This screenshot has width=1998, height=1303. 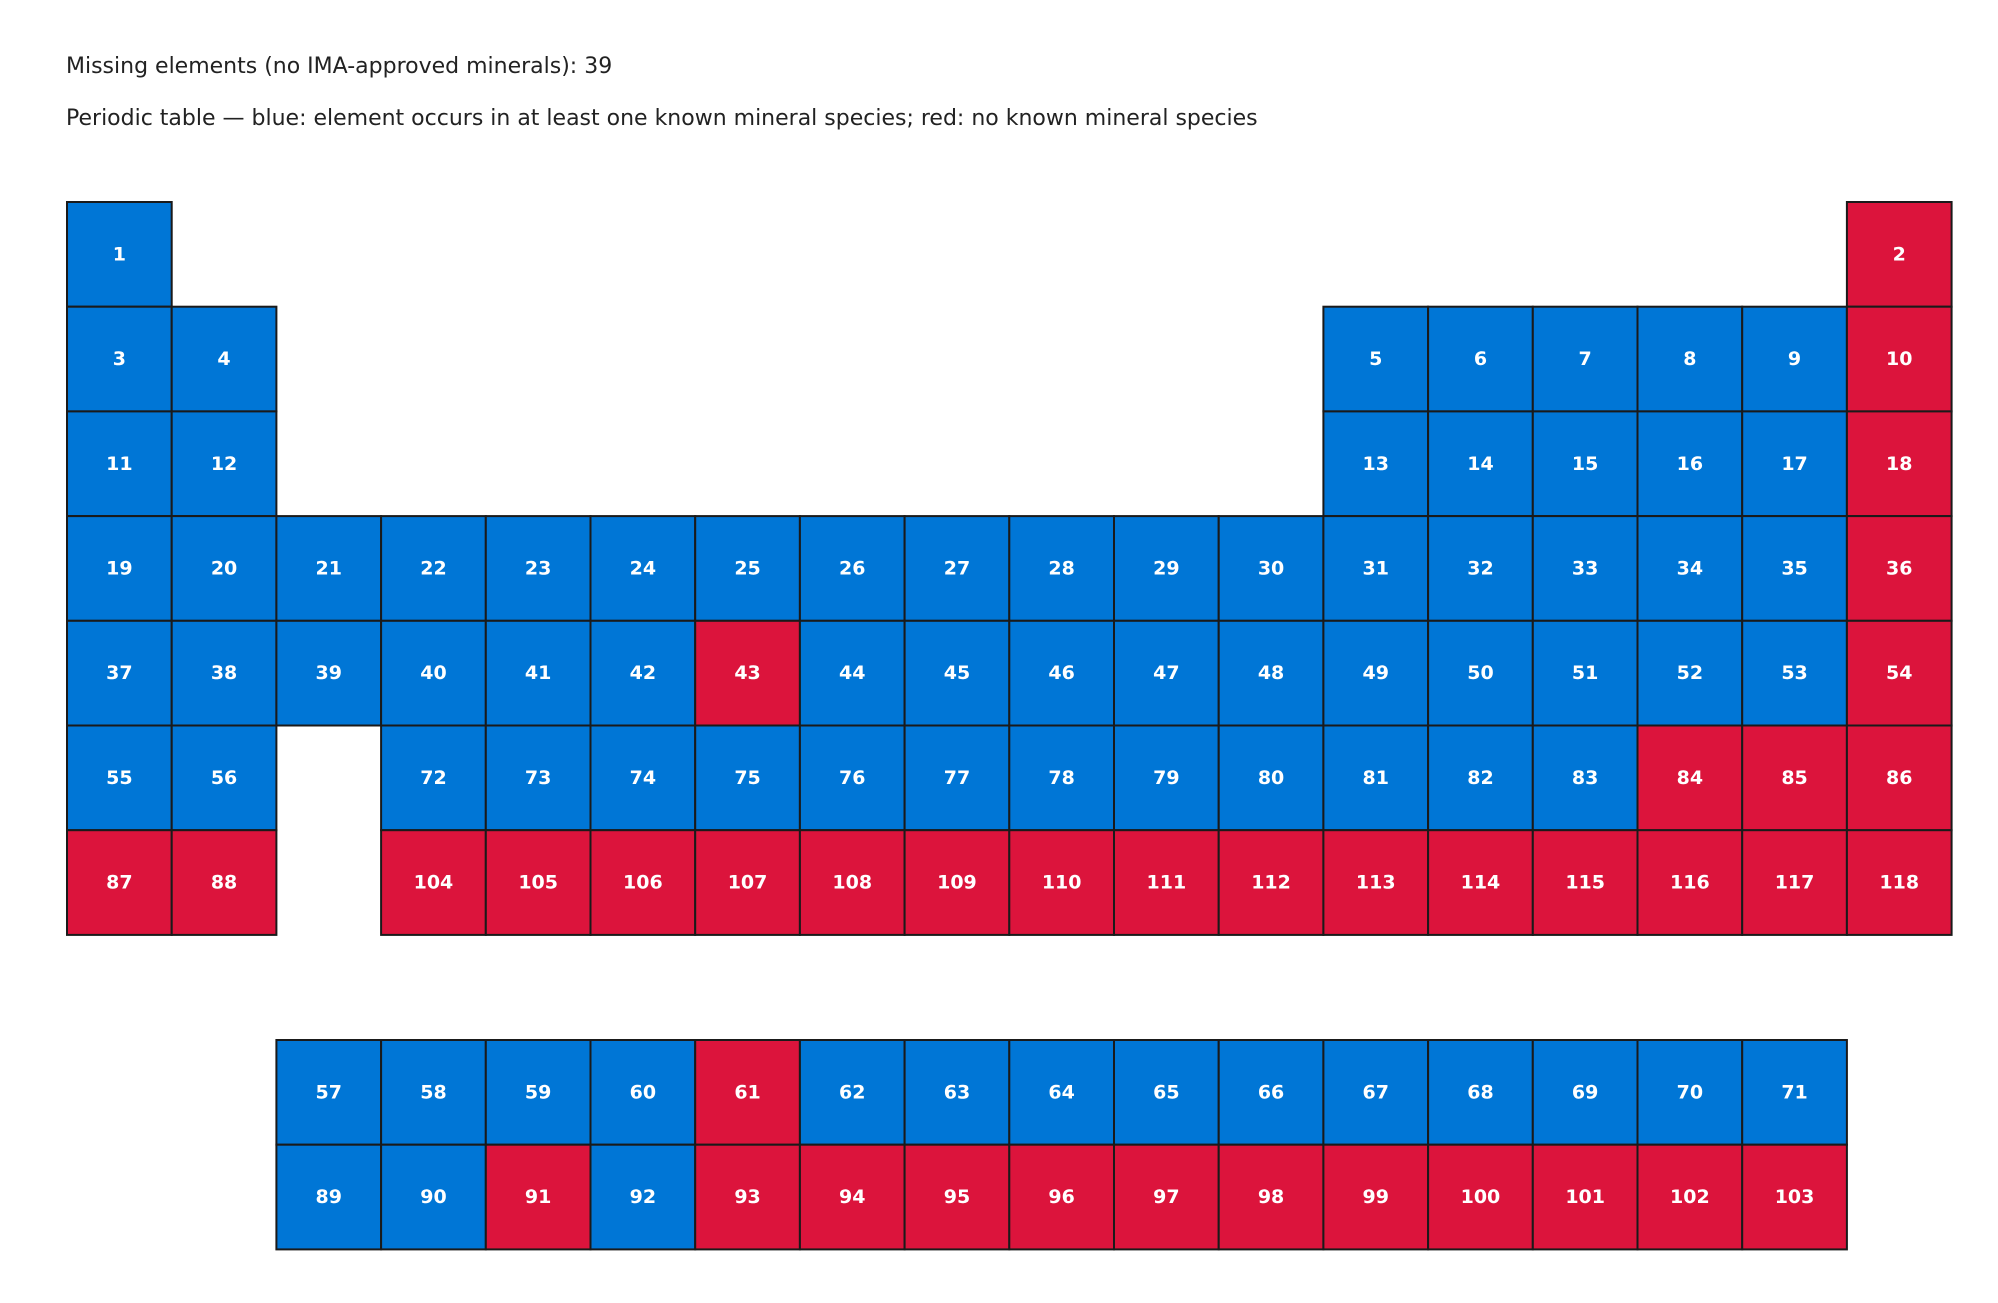 What do you see at coordinates (1271, 568) in the screenshot?
I see `element-cell-30: 30` at bounding box center [1271, 568].